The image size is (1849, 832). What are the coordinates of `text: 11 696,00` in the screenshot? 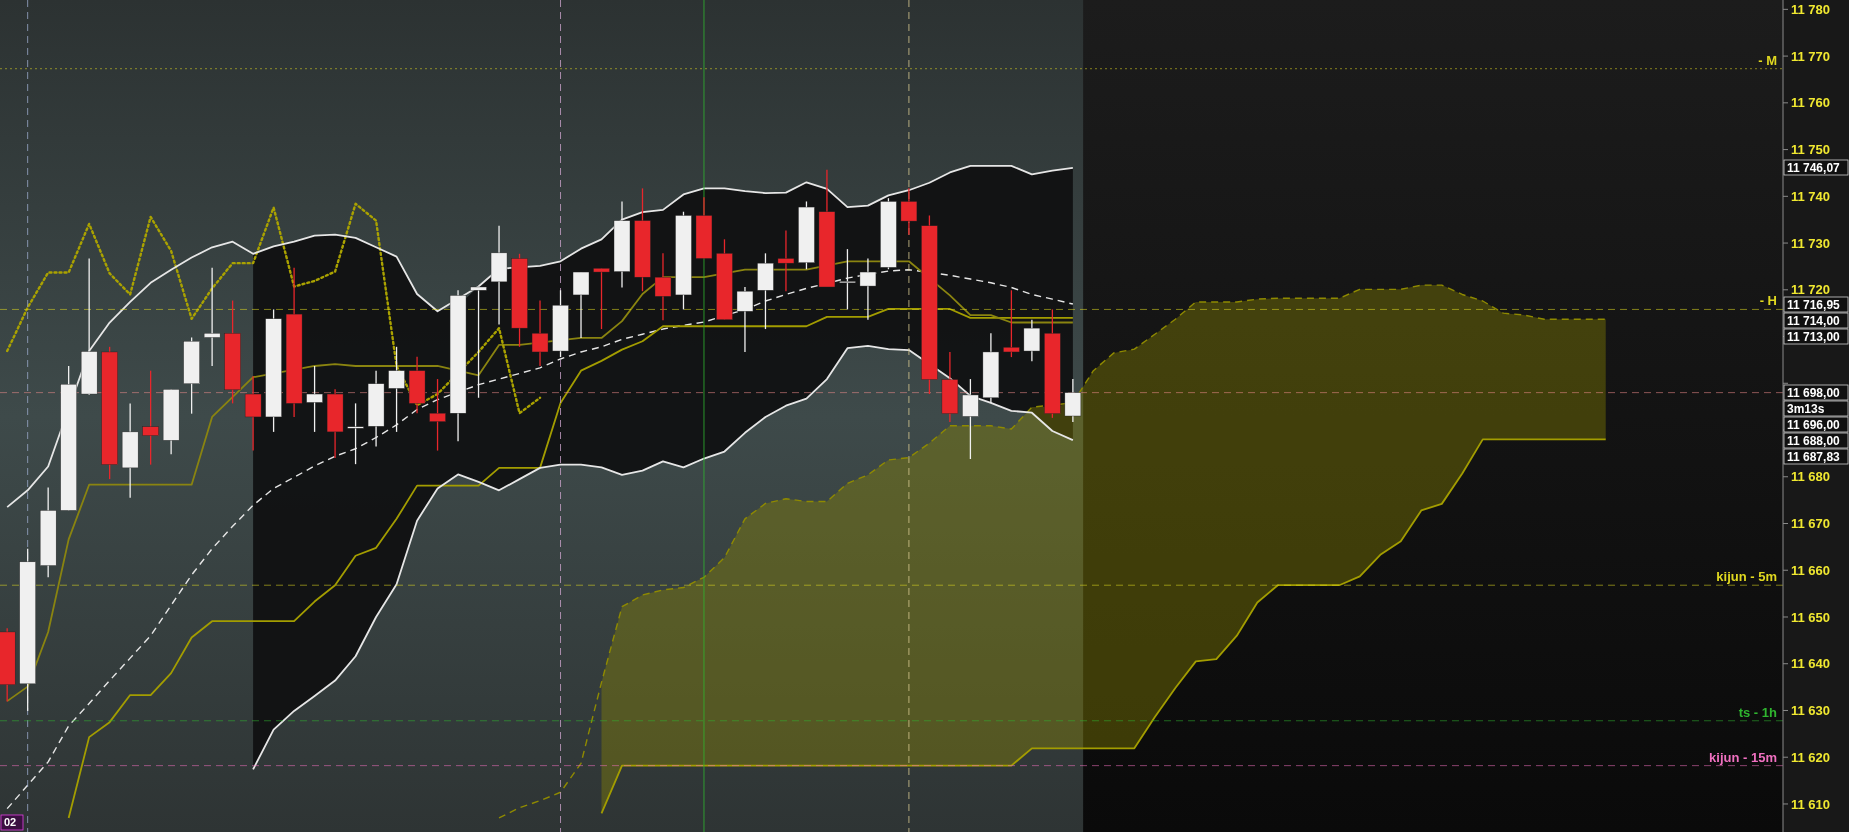 It's located at (1814, 425).